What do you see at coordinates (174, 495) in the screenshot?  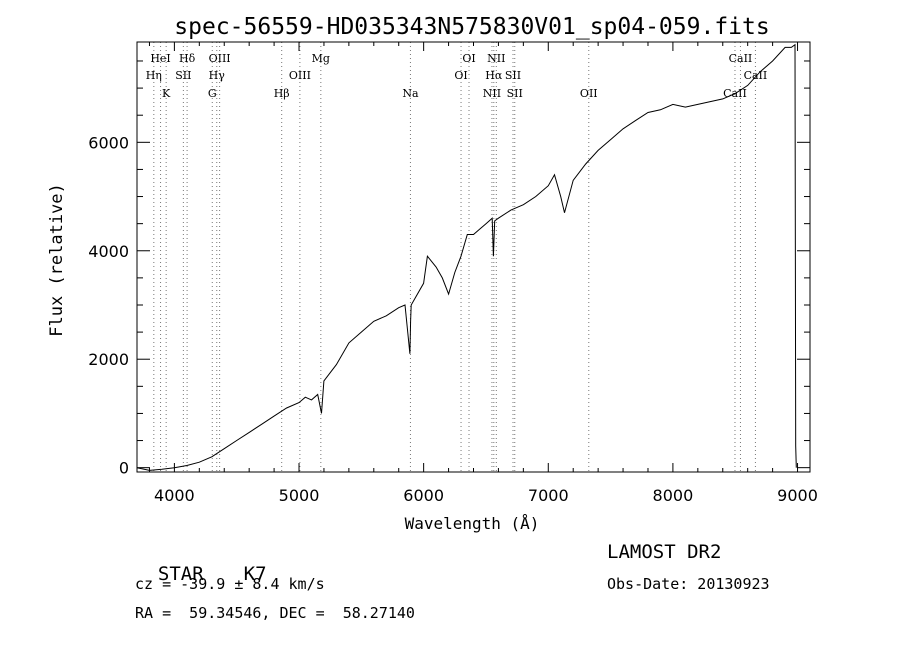 I see `x-tick-label: 4000` at bounding box center [174, 495].